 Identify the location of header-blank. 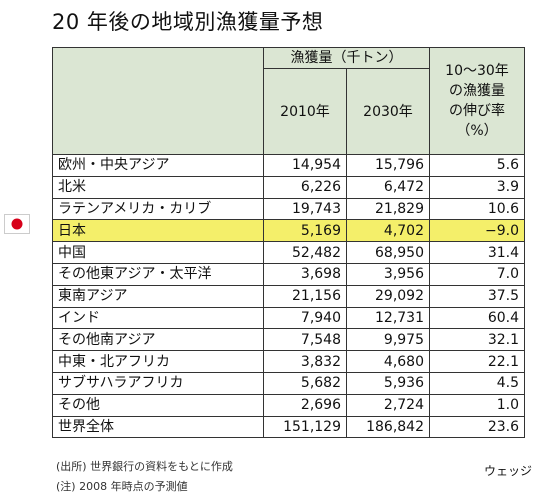
(158, 101).